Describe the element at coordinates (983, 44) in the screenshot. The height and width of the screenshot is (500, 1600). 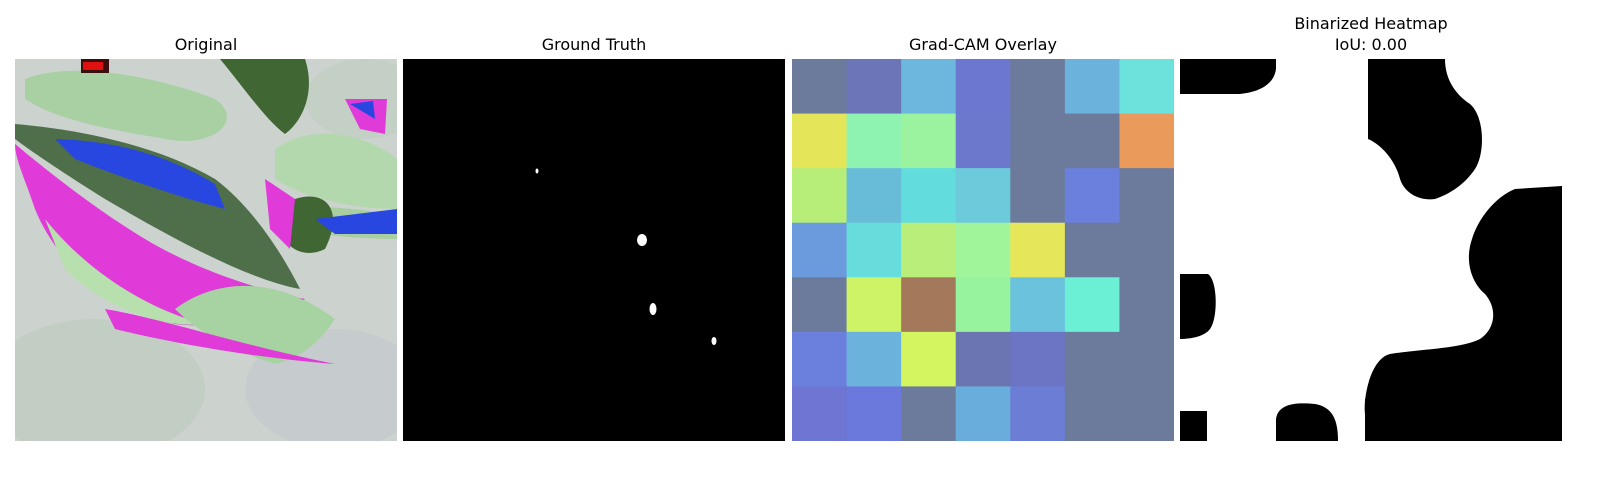
I see `gradcam-title: Grad-CAM Overlay` at that location.